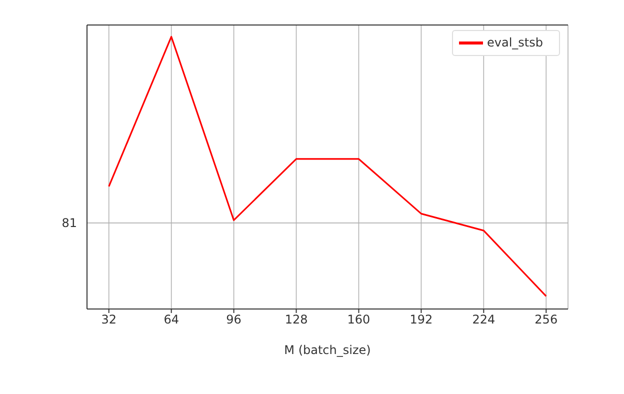  I want to click on legend-label: eval_stsb, so click(515, 42).